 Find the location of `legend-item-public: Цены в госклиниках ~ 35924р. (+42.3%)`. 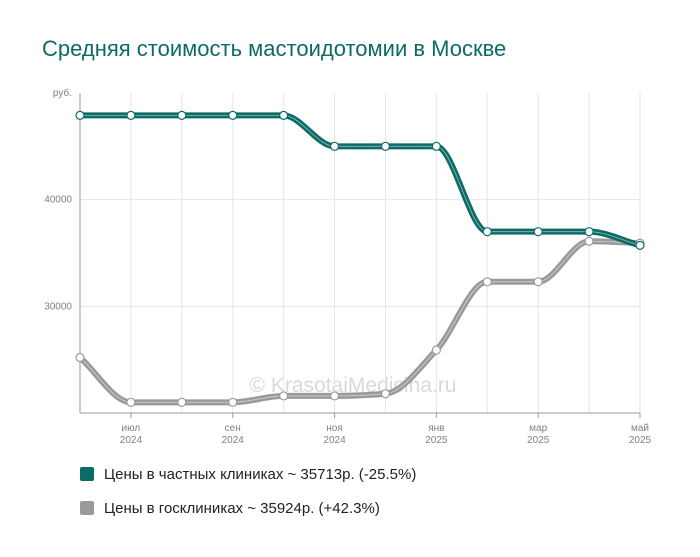

legend-item-public: Цены в госклиниках ~ 35924р. (+42.3%) is located at coordinates (230, 508).